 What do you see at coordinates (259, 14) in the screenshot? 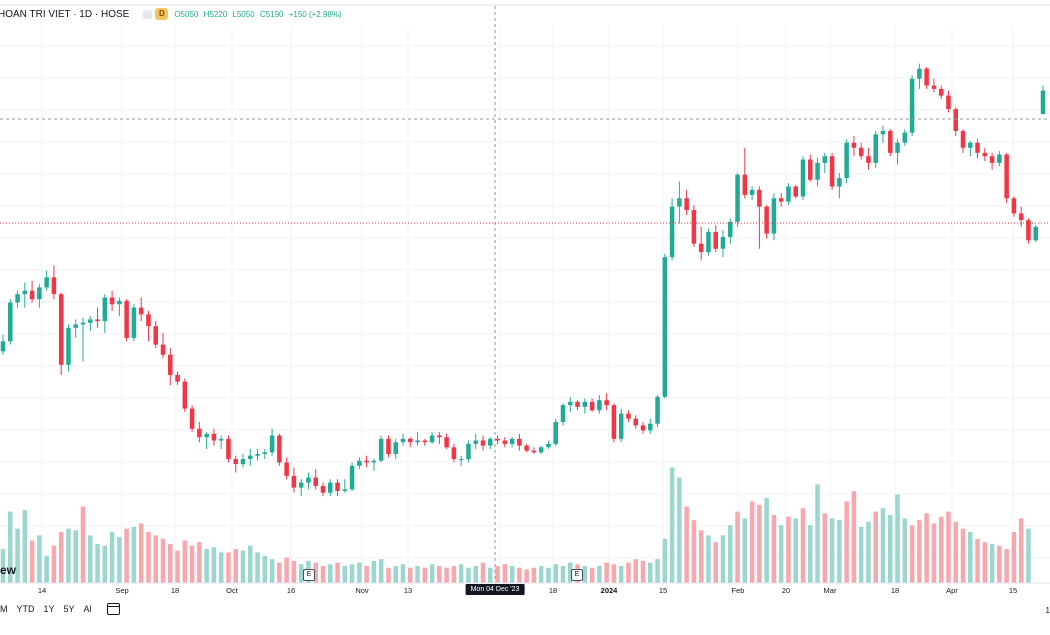
I see `ohlc-values: O5050 H5220 L5050 C5190 +150 (+2.98%)` at bounding box center [259, 14].